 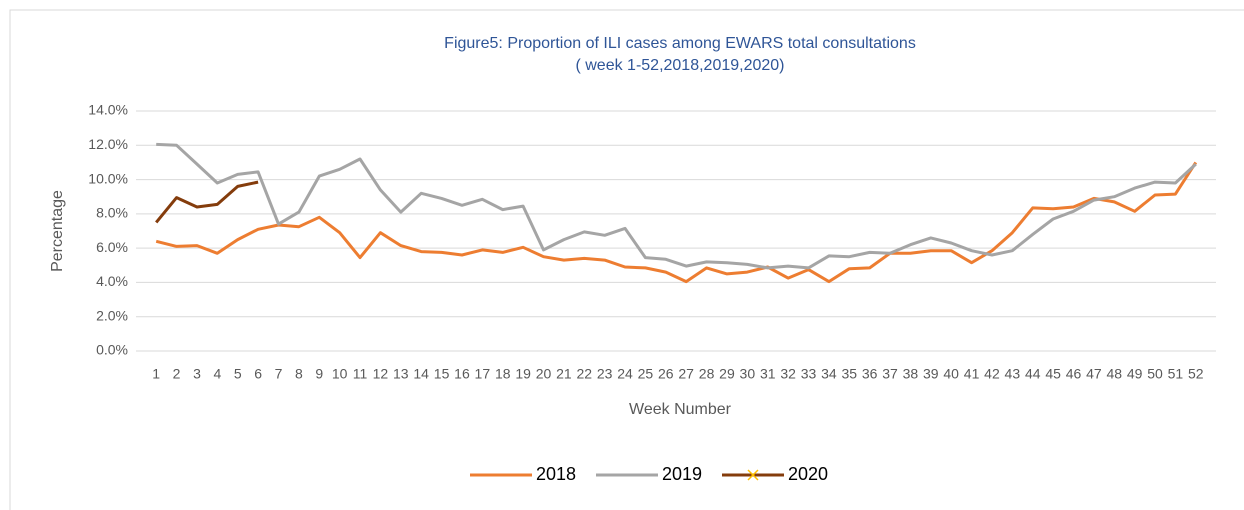 I want to click on x-tick-label: 52, so click(x=1196, y=374).